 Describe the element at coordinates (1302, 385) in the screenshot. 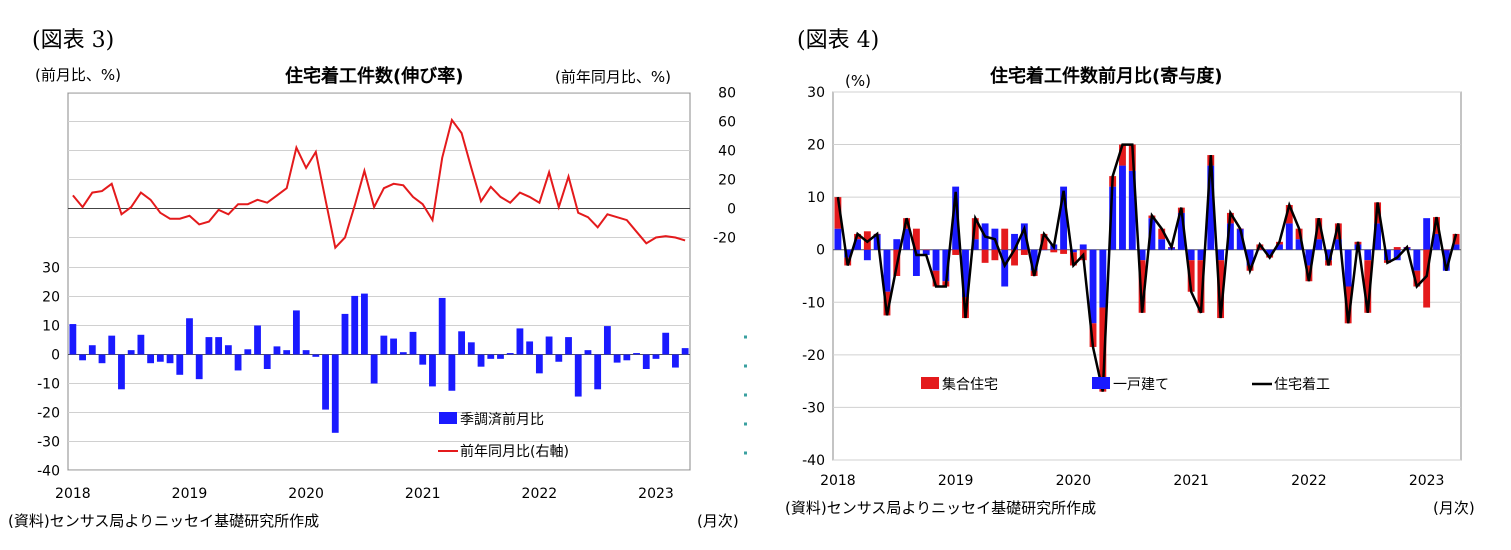

I see `legend-total-label: 住宅着工` at that location.